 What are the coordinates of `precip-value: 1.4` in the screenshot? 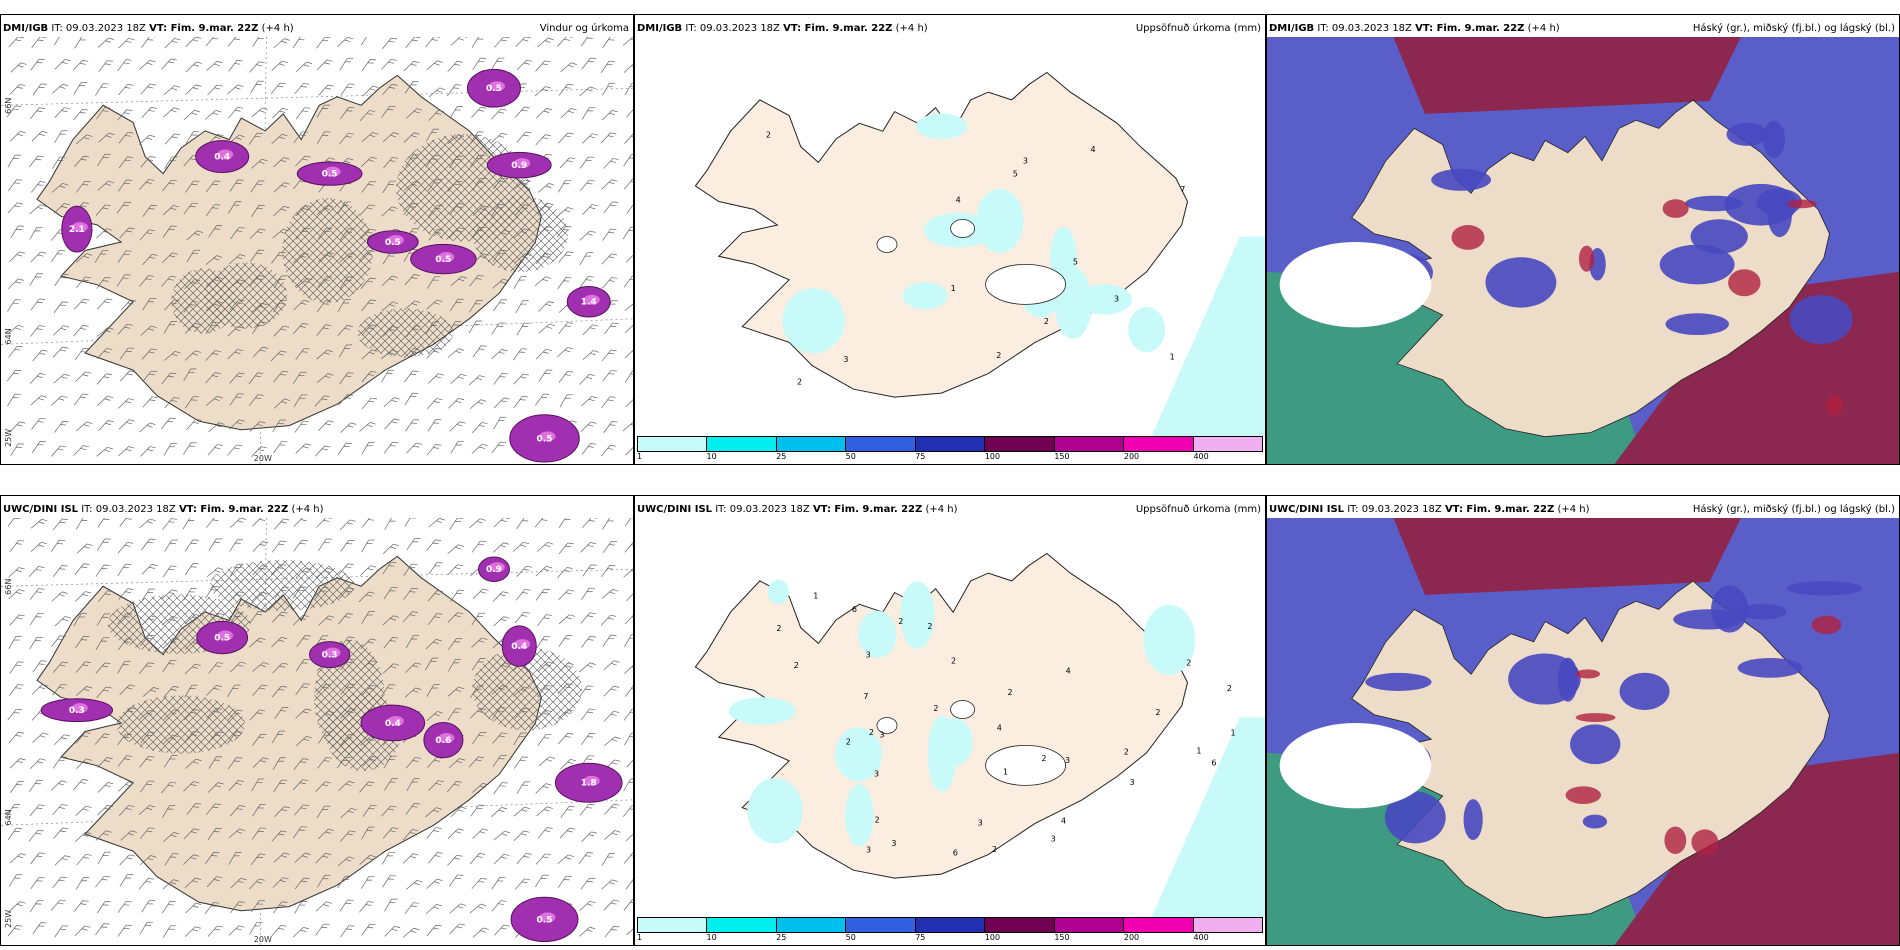 It's located at (589, 303).